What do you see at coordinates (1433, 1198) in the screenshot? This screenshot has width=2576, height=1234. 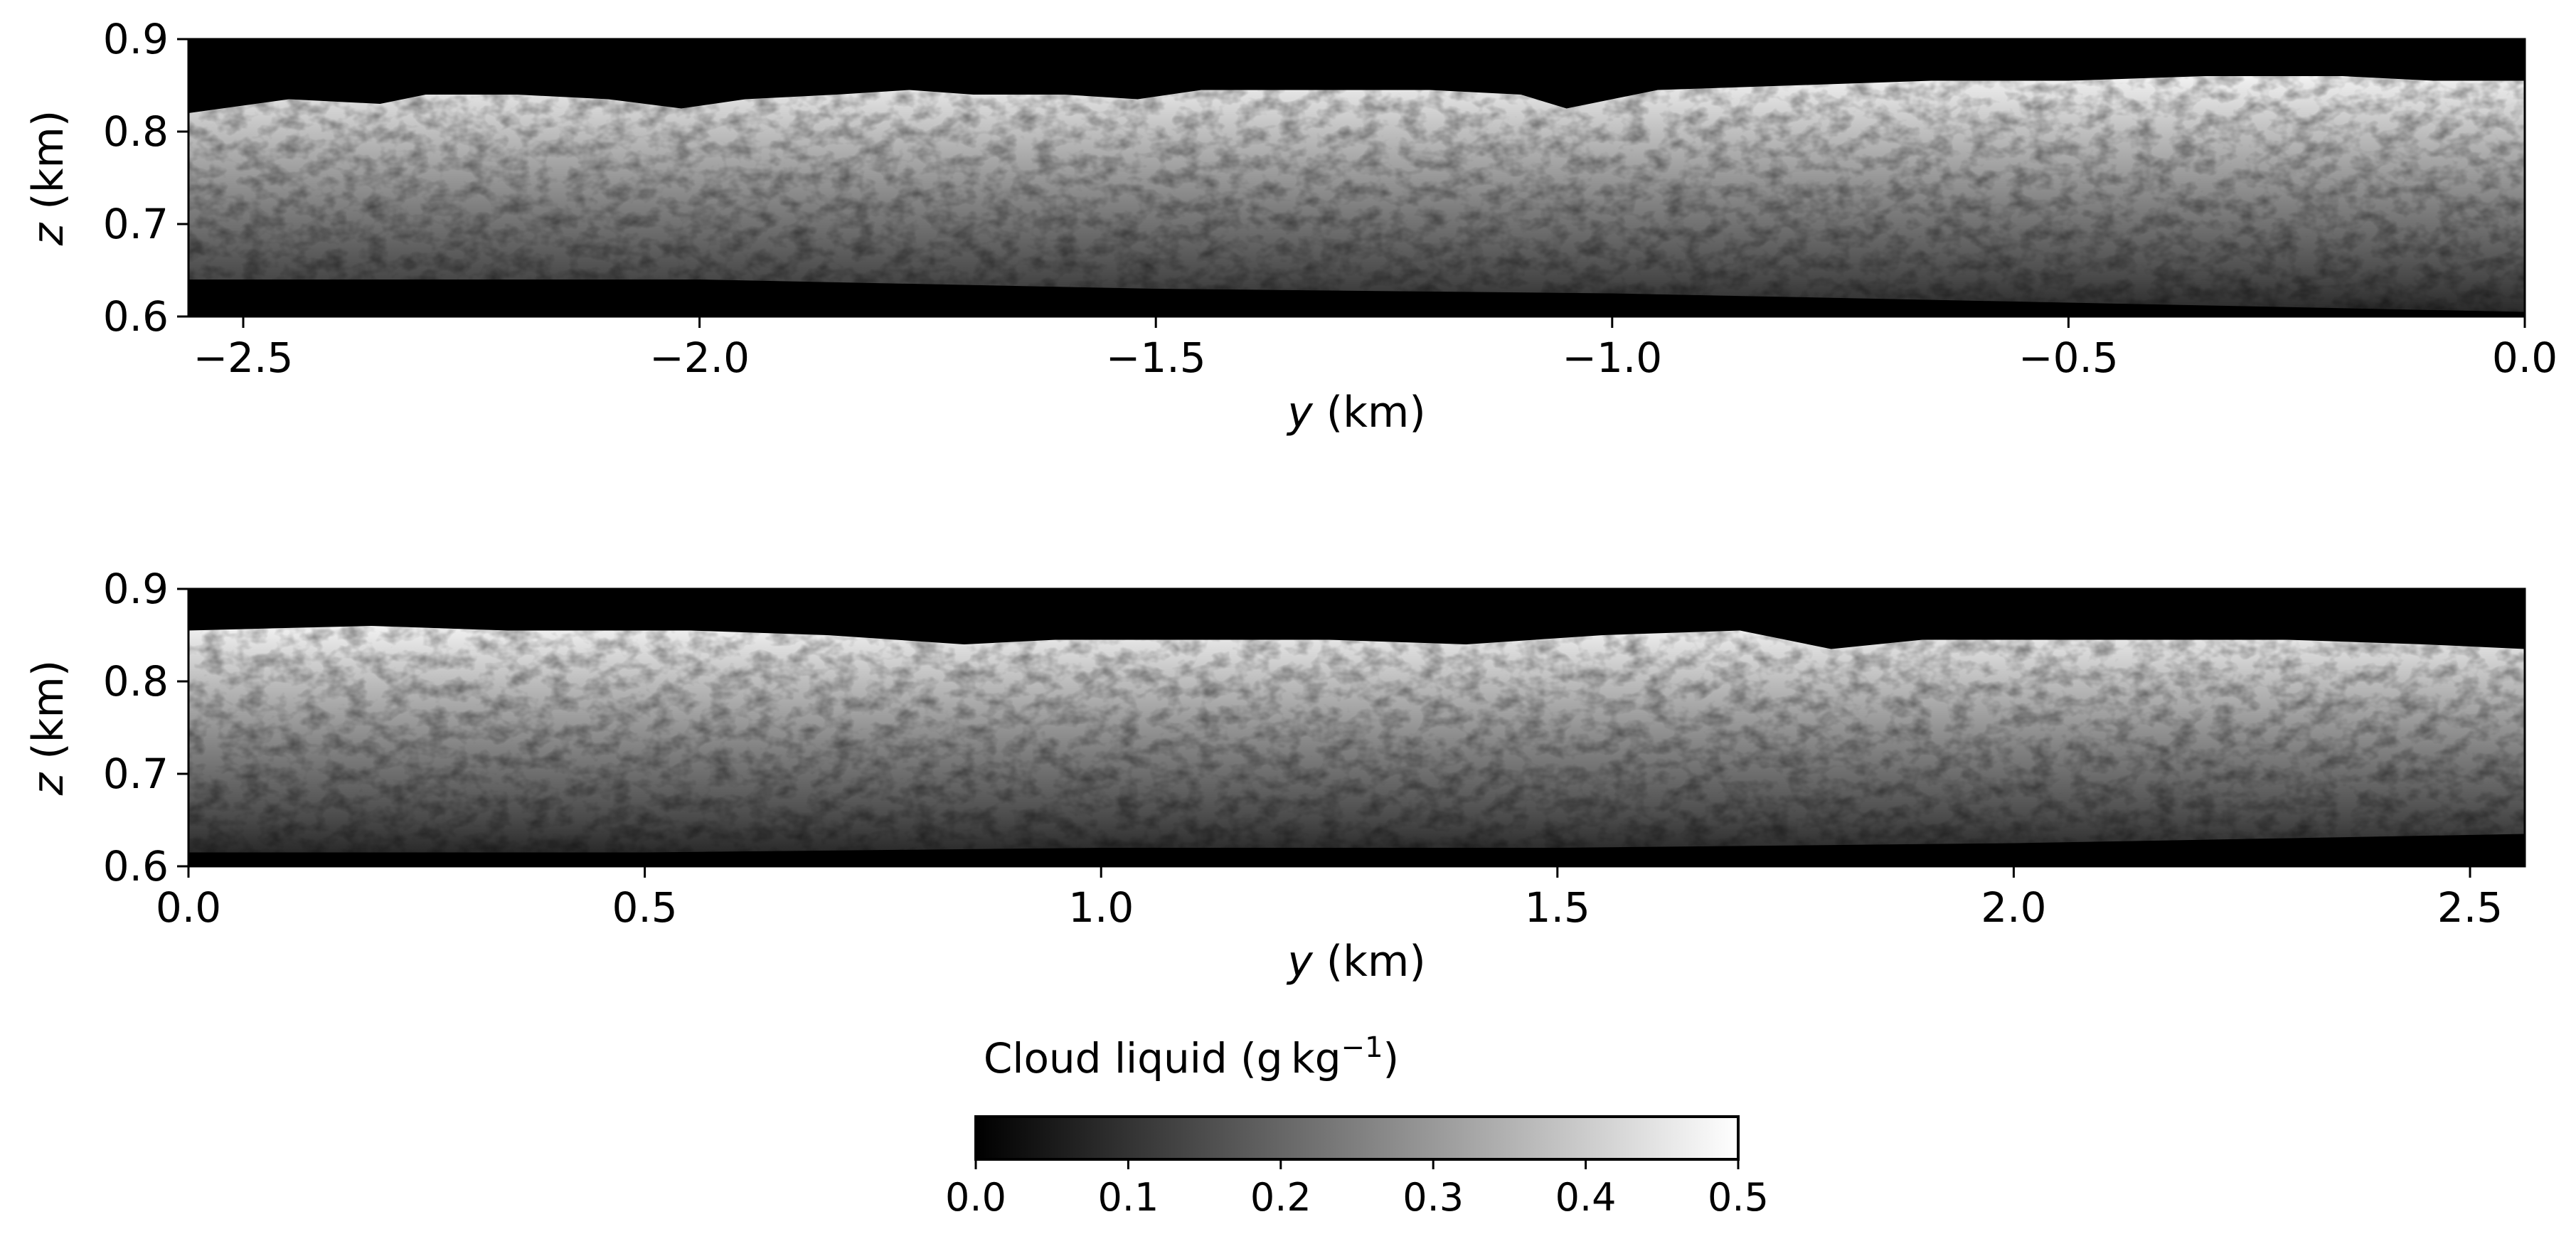 I see `colorbar-tick-label: 0.3` at bounding box center [1433, 1198].